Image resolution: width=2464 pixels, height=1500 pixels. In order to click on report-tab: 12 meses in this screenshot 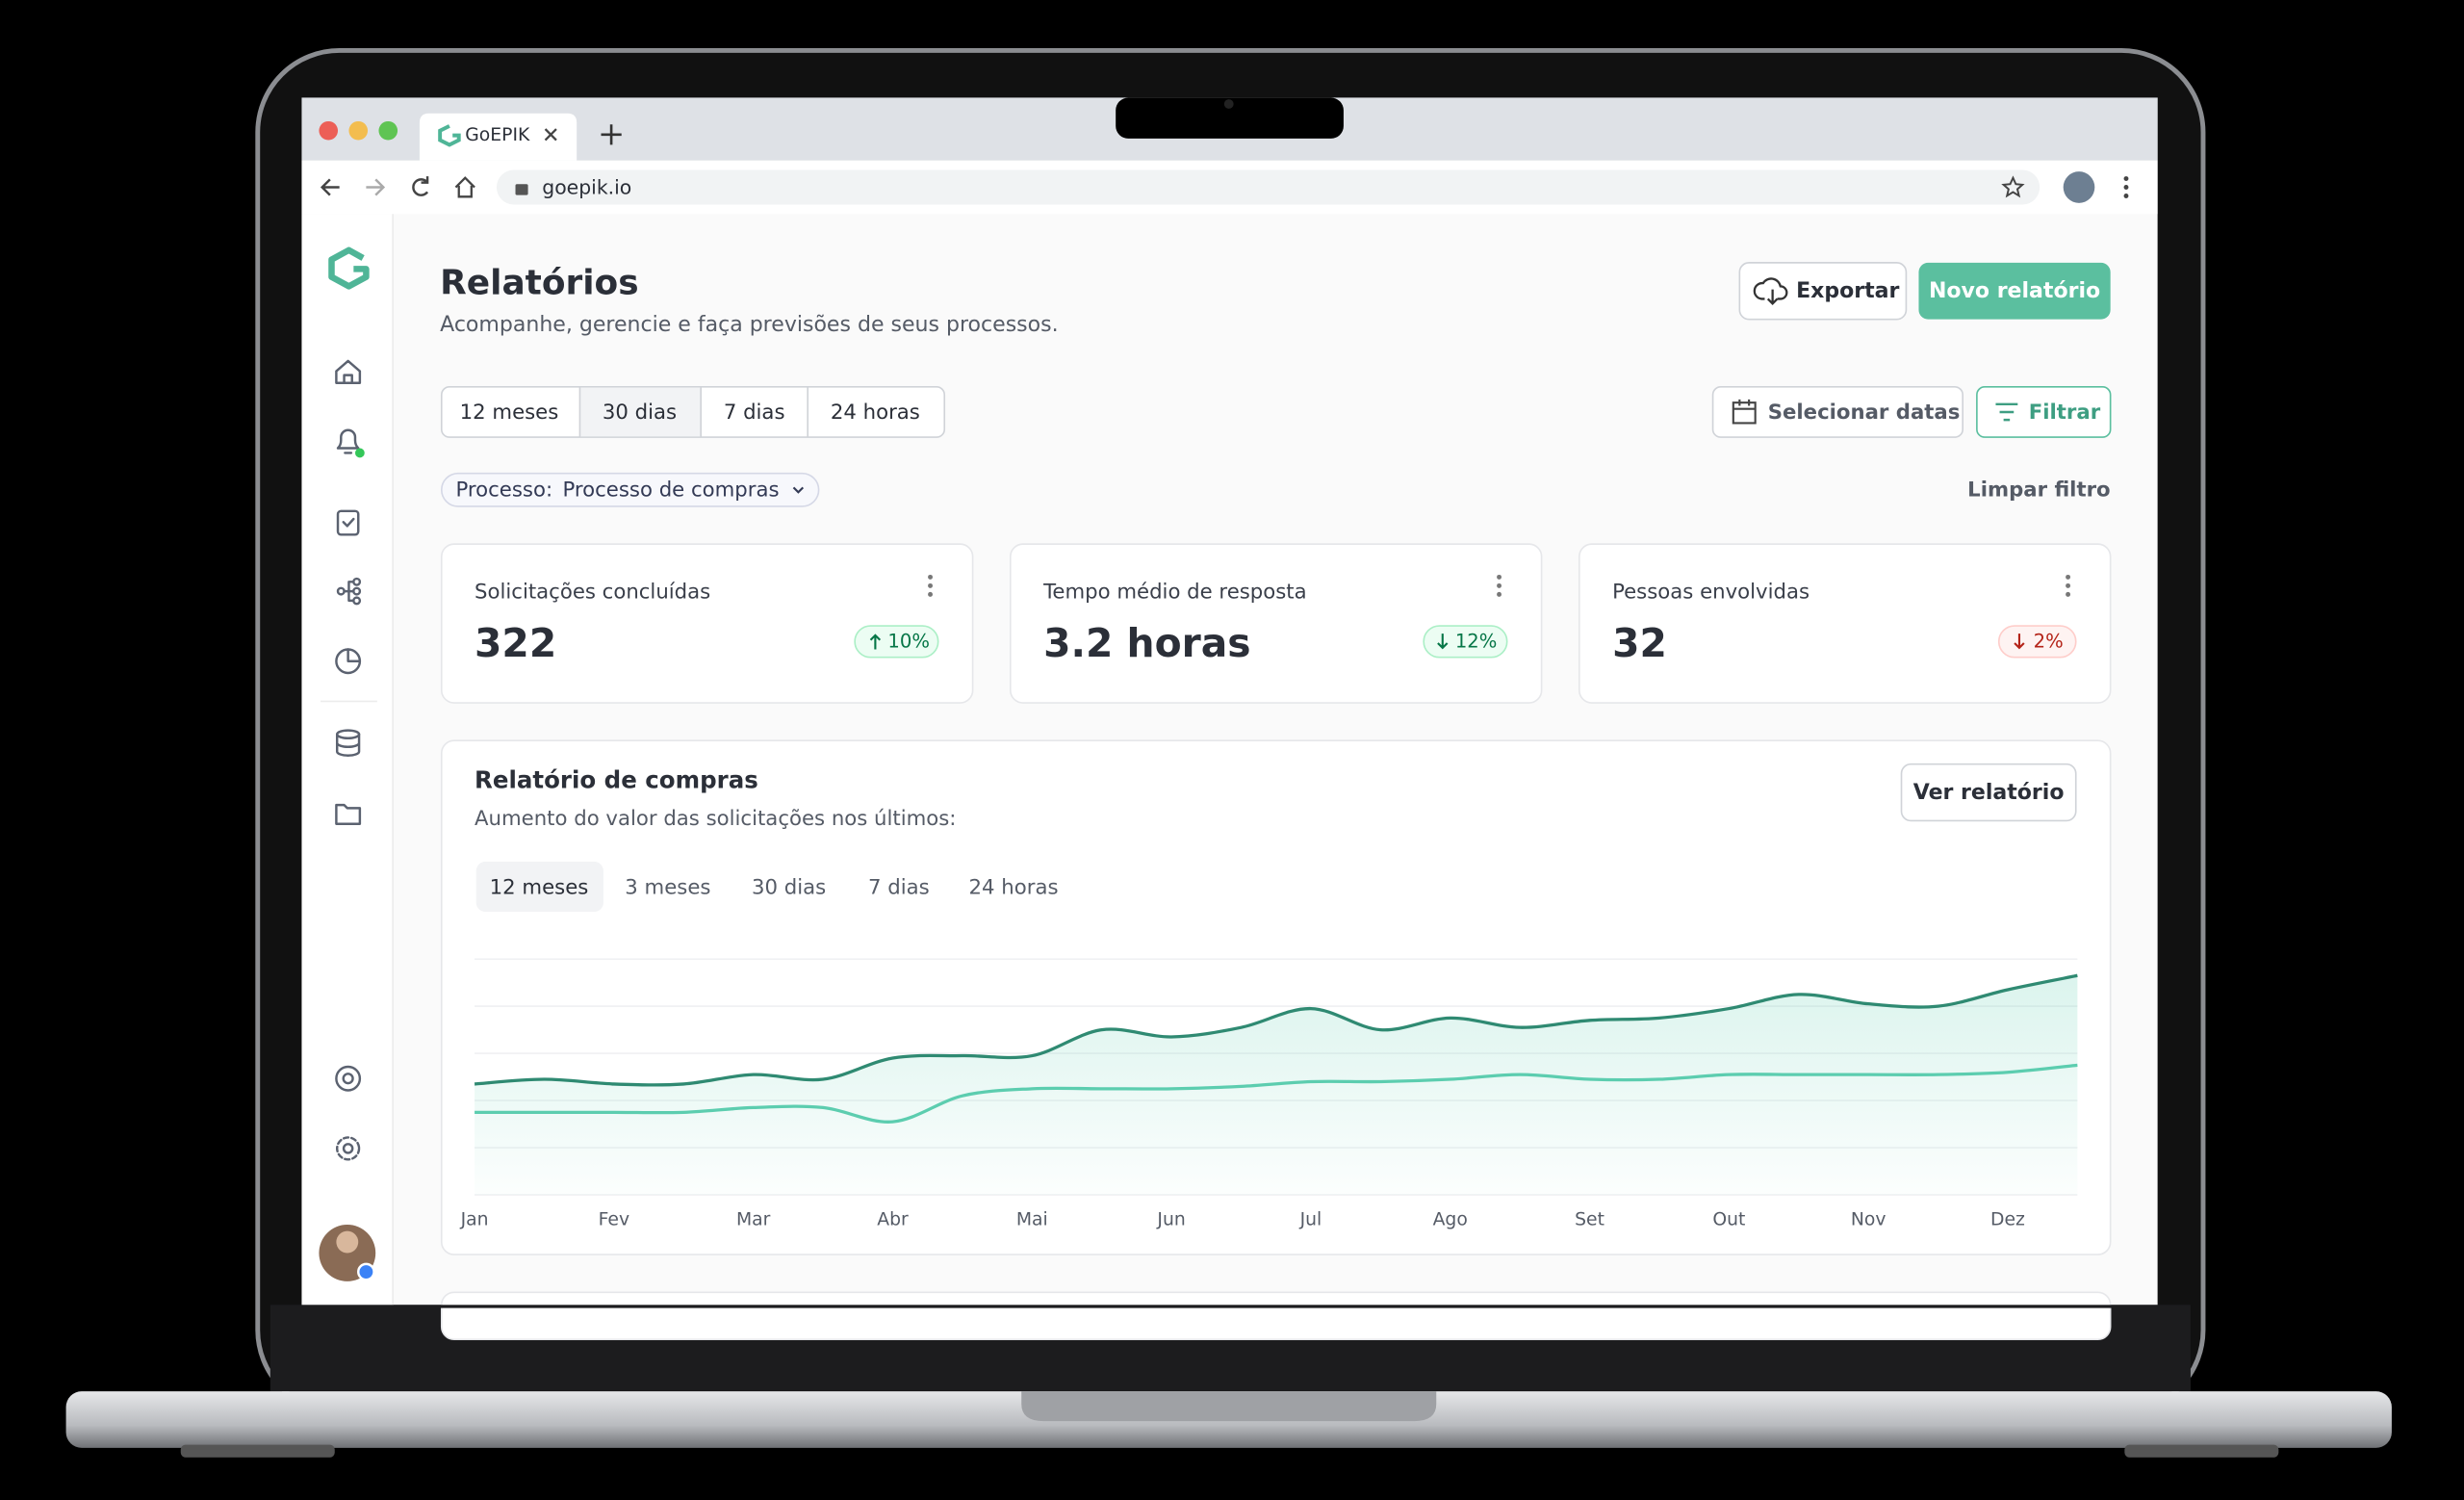, I will do `click(539, 888)`.